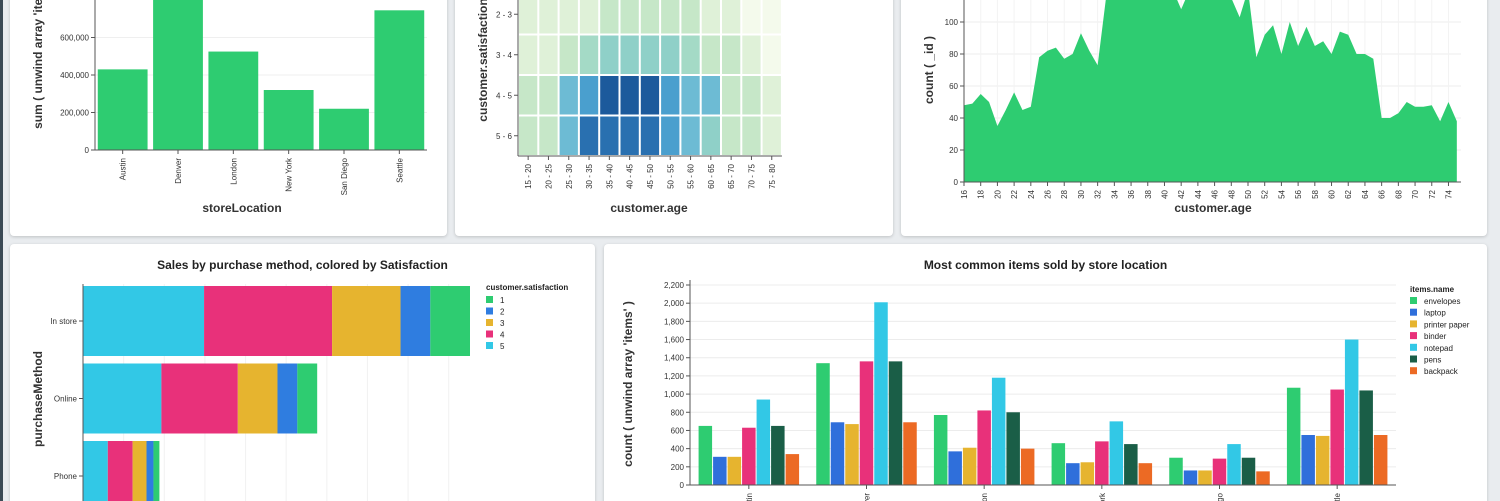  Describe the element at coordinates (178, 75) in the screenshot. I see `bar-denver` at that location.